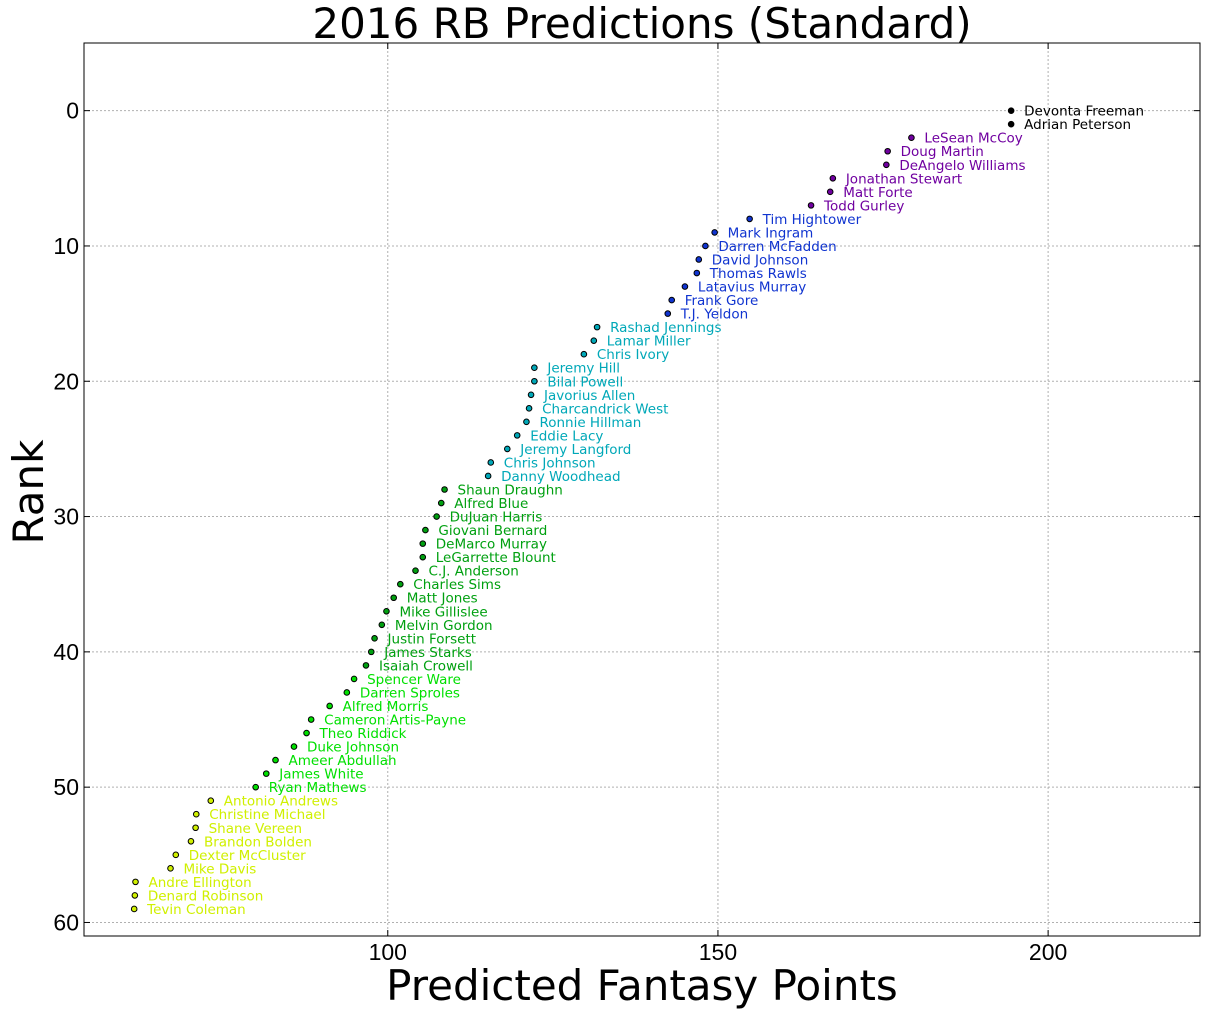  I want to click on data-label: C.J. Anderson, so click(473, 572).